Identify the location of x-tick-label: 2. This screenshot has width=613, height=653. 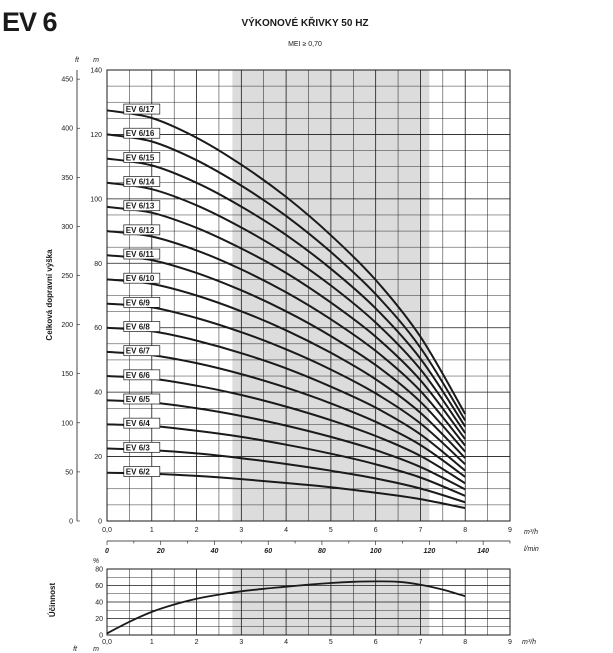
(197, 530).